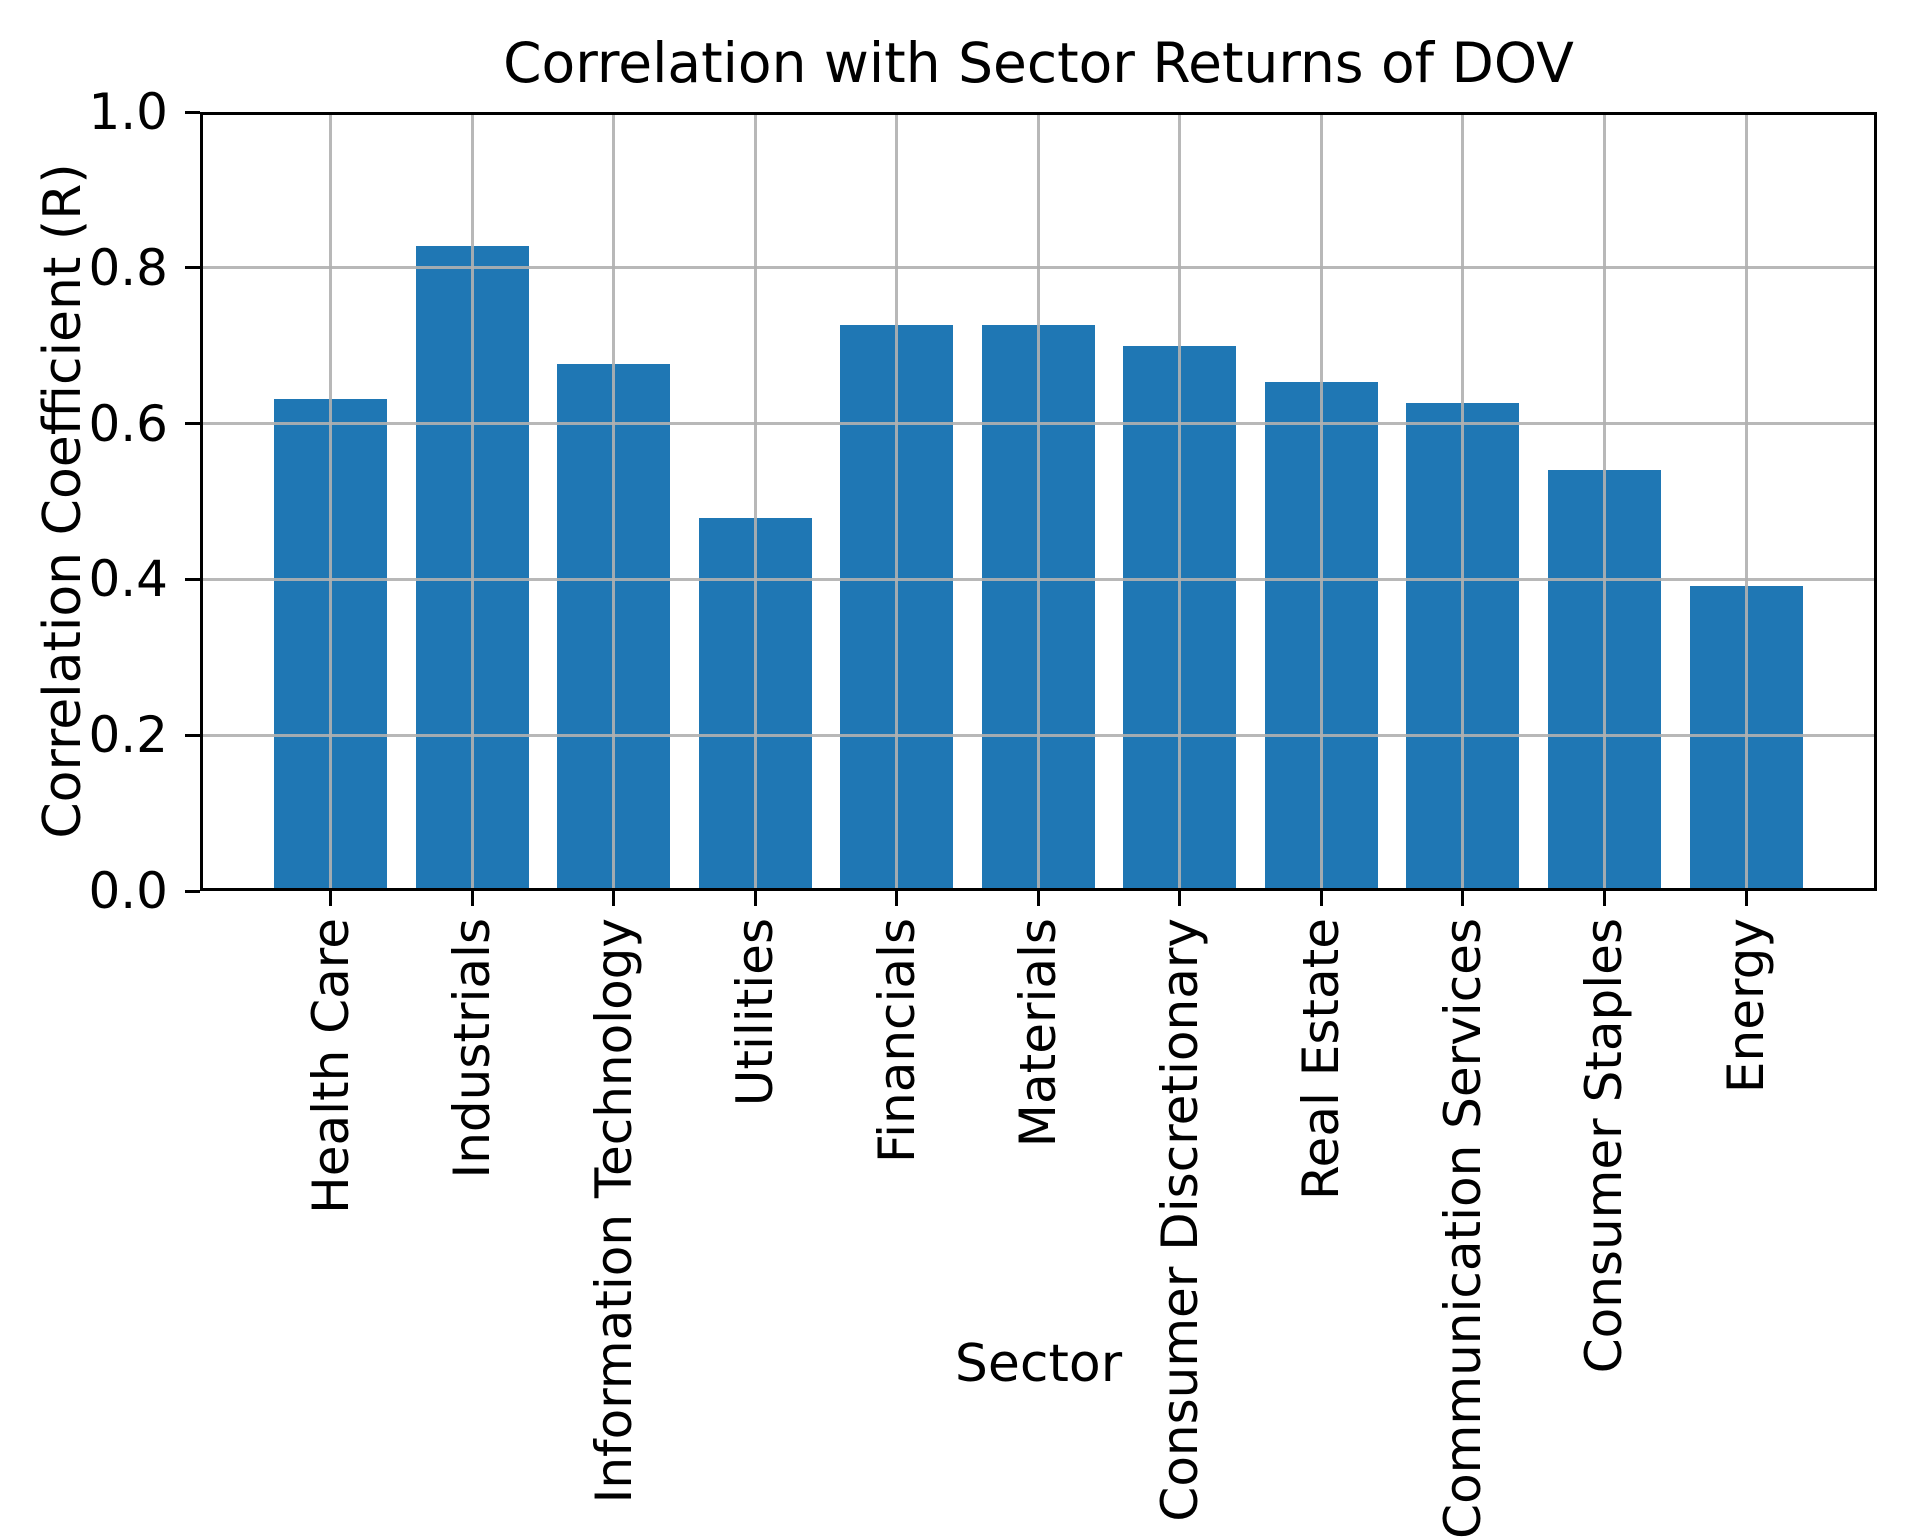  What do you see at coordinates (1463, 501) in the screenshot?
I see `gridline-x-communication-services` at bounding box center [1463, 501].